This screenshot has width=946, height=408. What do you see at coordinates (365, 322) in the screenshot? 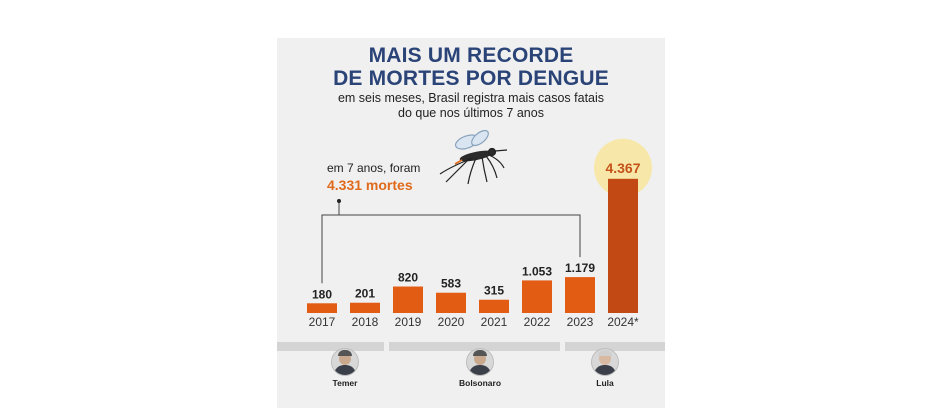
I see `x-tick-label: 2018` at bounding box center [365, 322].